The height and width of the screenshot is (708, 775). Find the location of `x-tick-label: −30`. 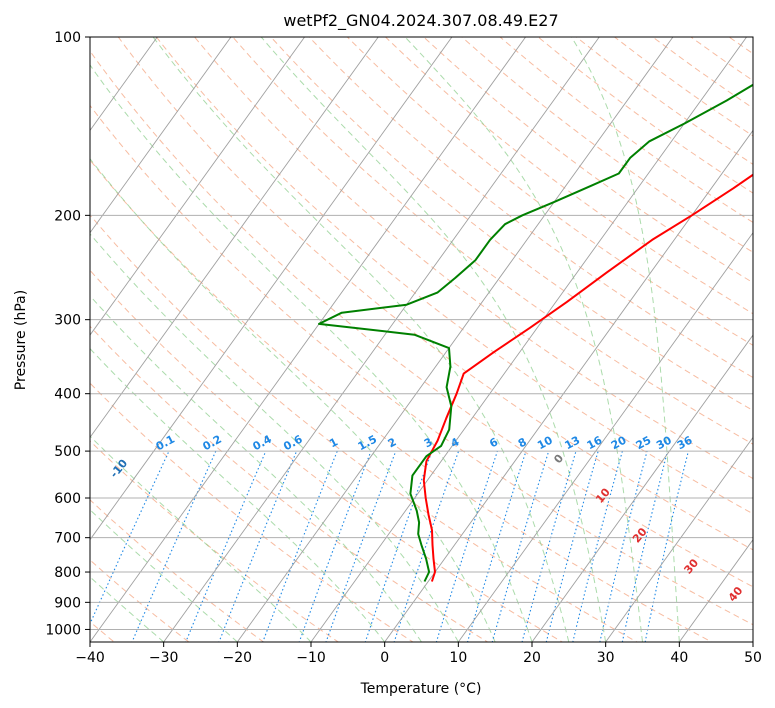

x-tick-label: −30 is located at coordinates (164, 658).